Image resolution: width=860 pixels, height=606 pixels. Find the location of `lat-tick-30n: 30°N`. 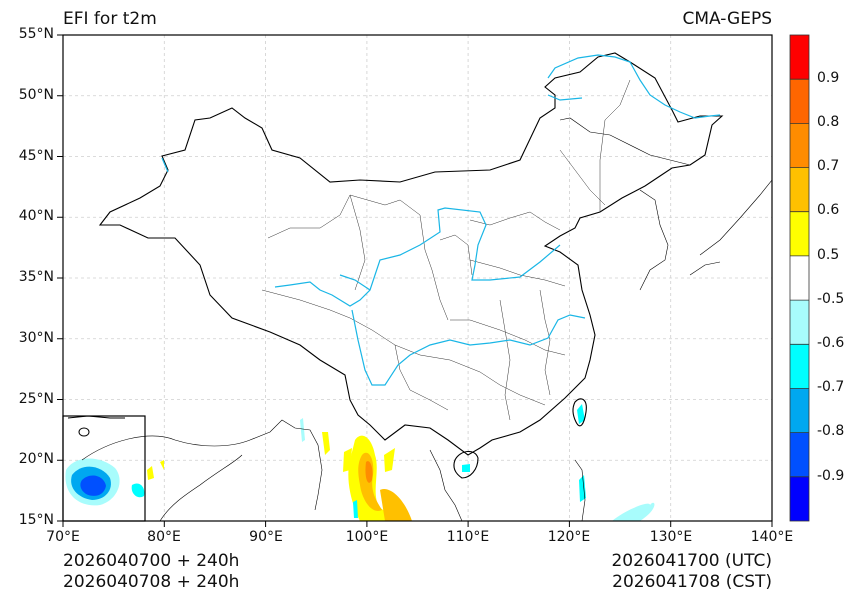

lat-tick-30n: 30°N is located at coordinates (36, 338).